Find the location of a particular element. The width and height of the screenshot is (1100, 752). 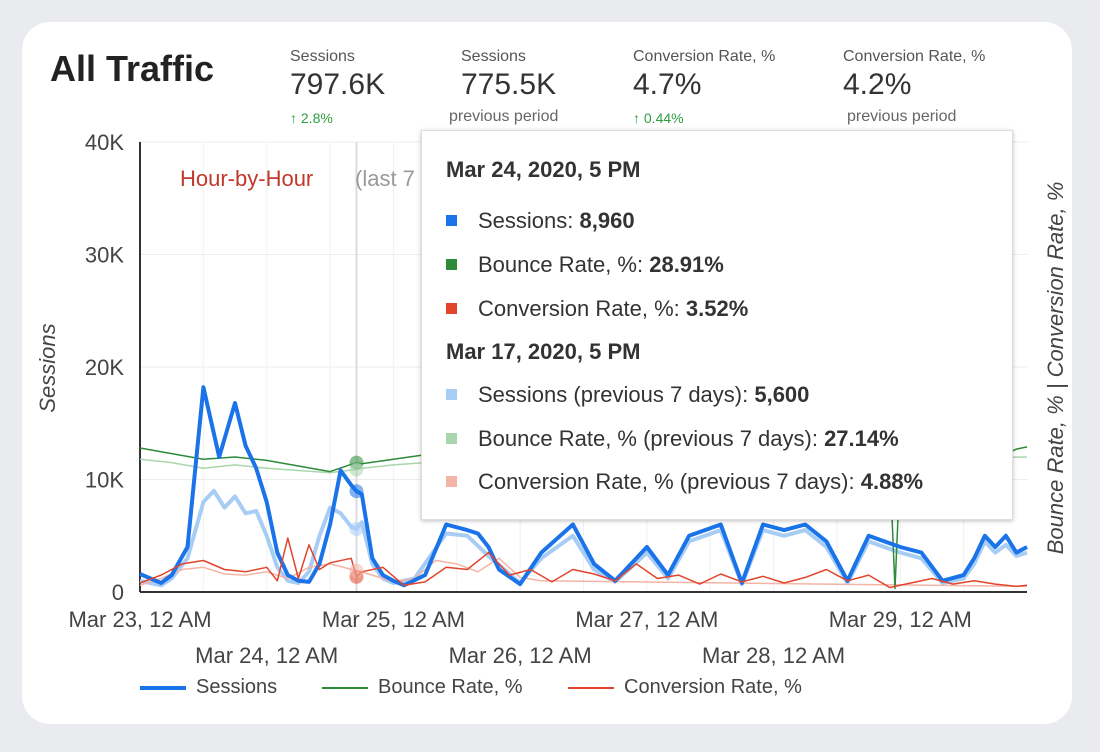

kpi-delta: ↑ 2.8% is located at coordinates (311, 118).